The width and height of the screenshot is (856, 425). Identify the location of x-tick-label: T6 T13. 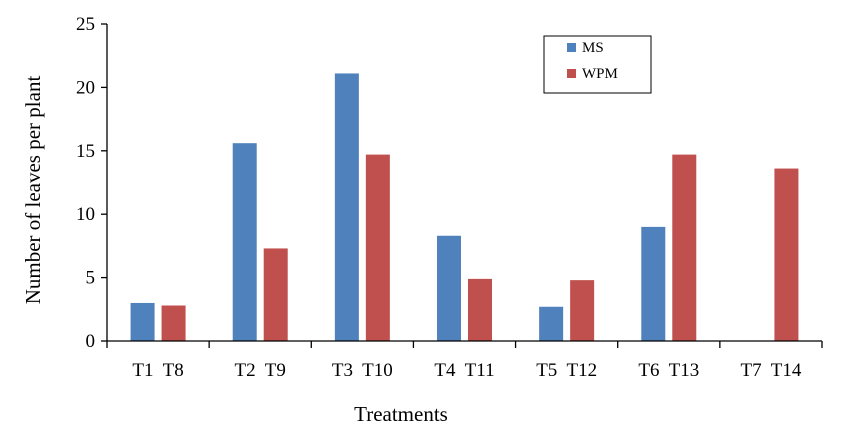
(668, 370).